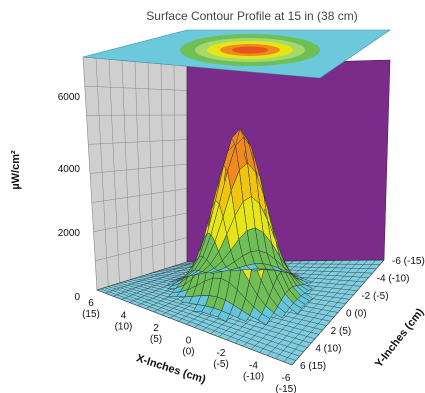 The height and width of the screenshot is (393, 425). What do you see at coordinates (77, 297) in the screenshot?
I see `z-tick-label: 0` at bounding box center [77, 297].